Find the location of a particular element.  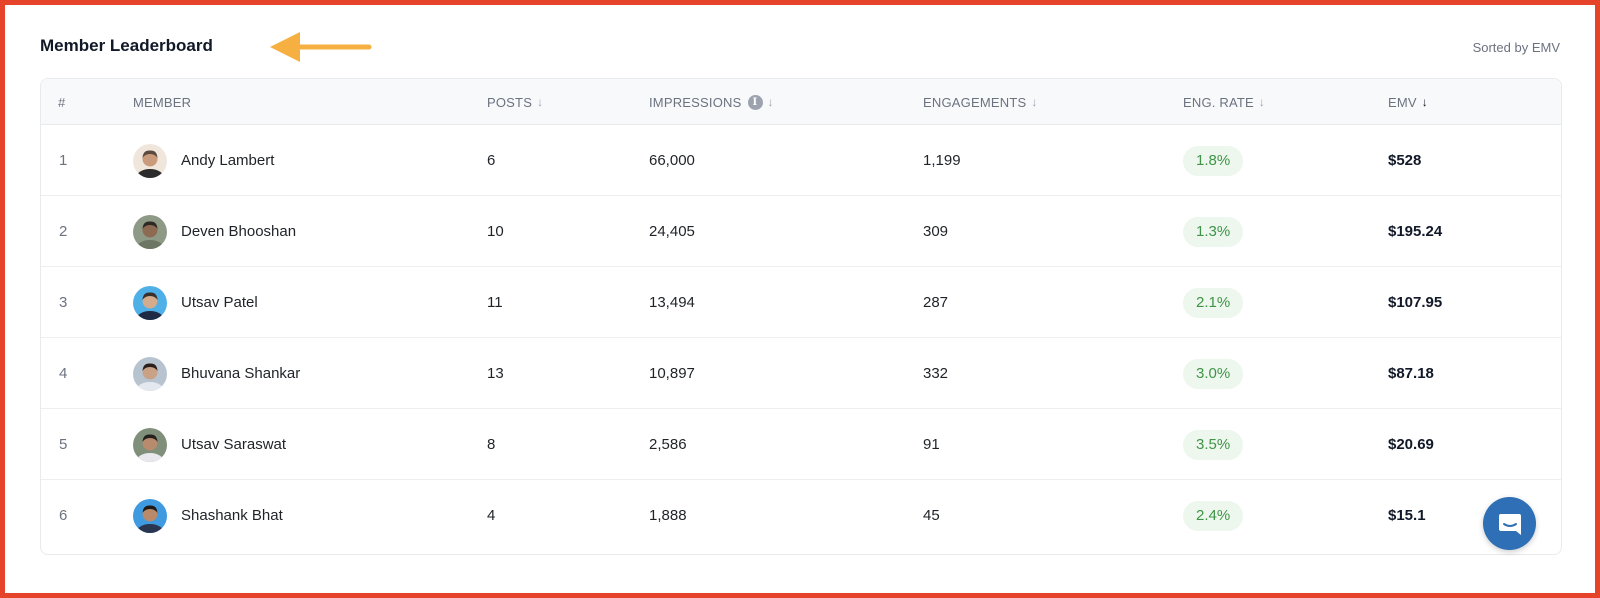

eng-rate-cell: 1.3% is located at coordinates (1213, 231).